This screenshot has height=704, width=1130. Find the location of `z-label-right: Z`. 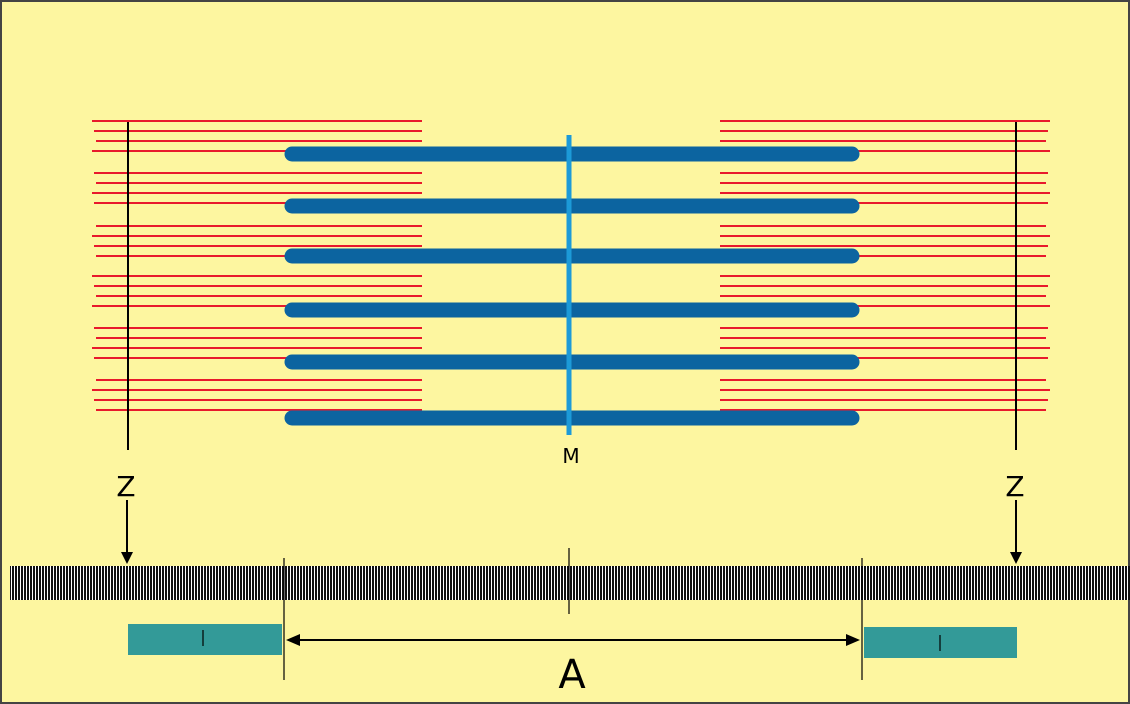

z-label-right: Z is located at coordinates (1014, 486).